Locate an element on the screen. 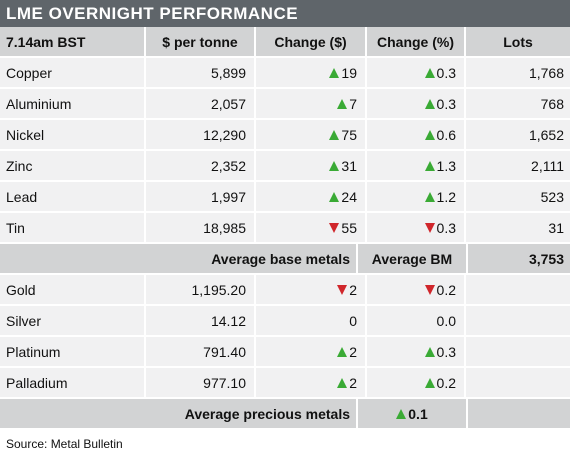  header-time: 7.14am BST is located at coordinates (73, 41).